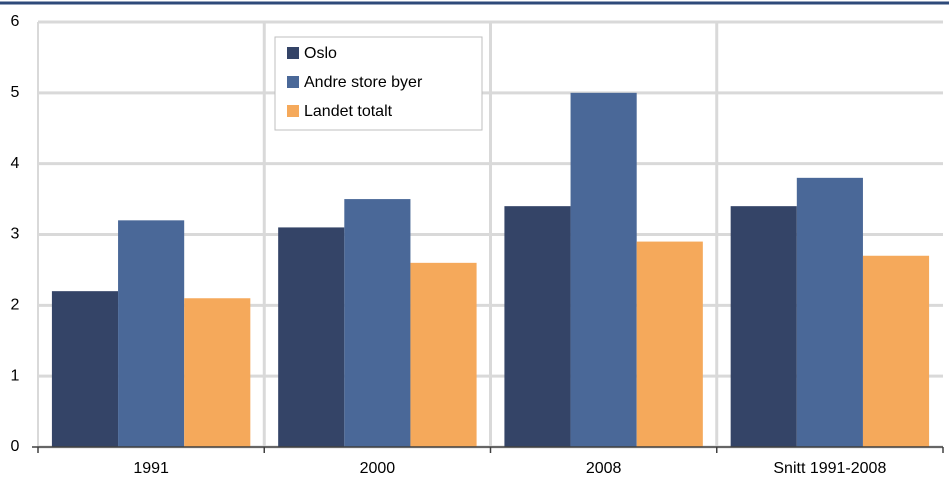 Image resolution: width=949 pixels, height=482 pixels. I want to click on legend-label: Andre store byer, so click(363, 82).